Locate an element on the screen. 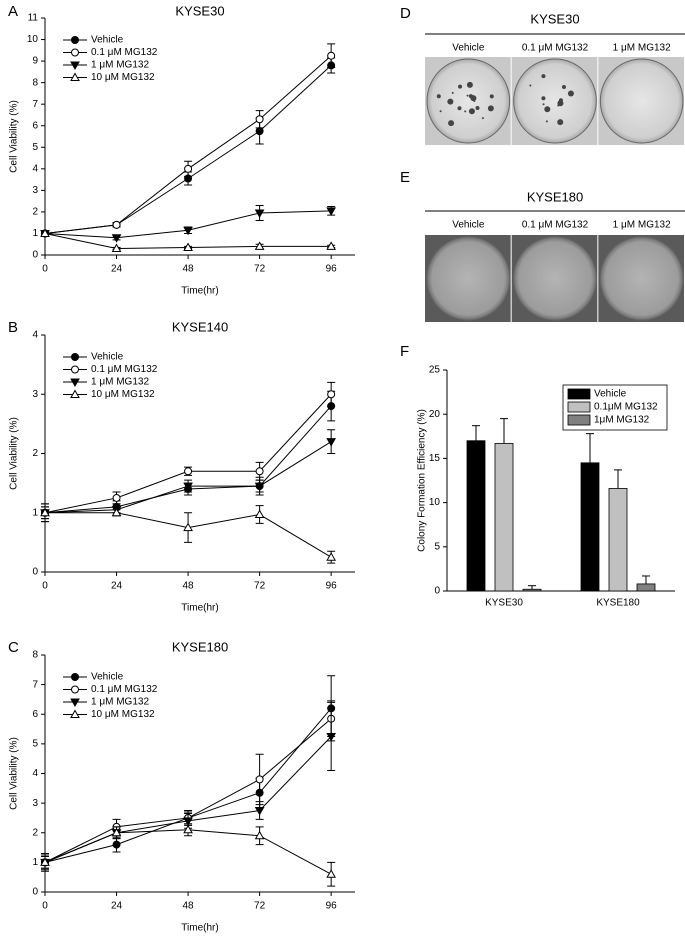 Image resolution: width=685 pixels, height=938 pixels. y-tick-label: 11 is located at coordinates (33, 18).